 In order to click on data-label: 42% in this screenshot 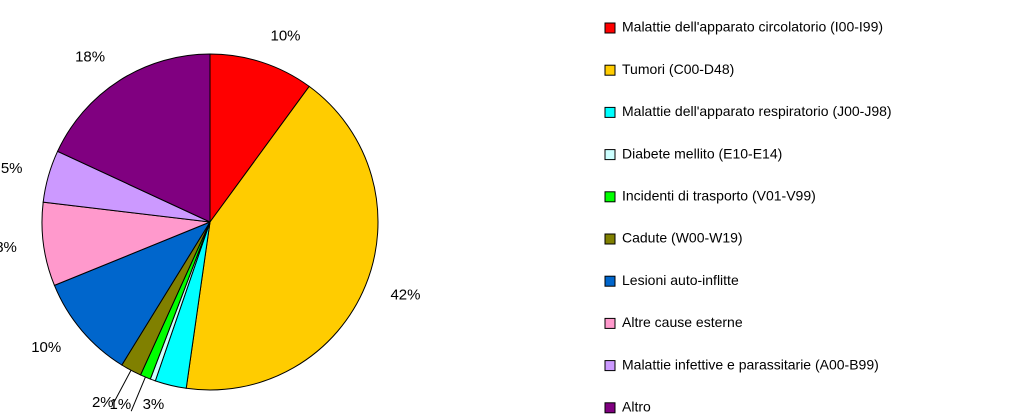, I will do `click(405, 294)`.